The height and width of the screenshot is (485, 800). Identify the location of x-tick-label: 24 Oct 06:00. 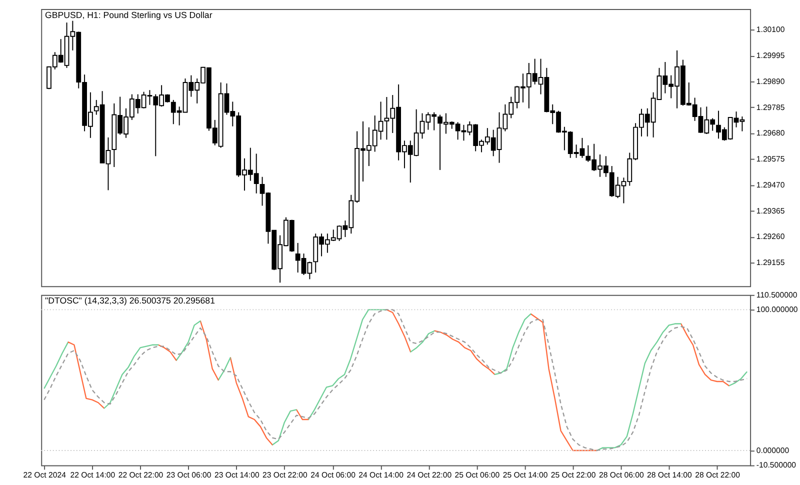
(333, 475).